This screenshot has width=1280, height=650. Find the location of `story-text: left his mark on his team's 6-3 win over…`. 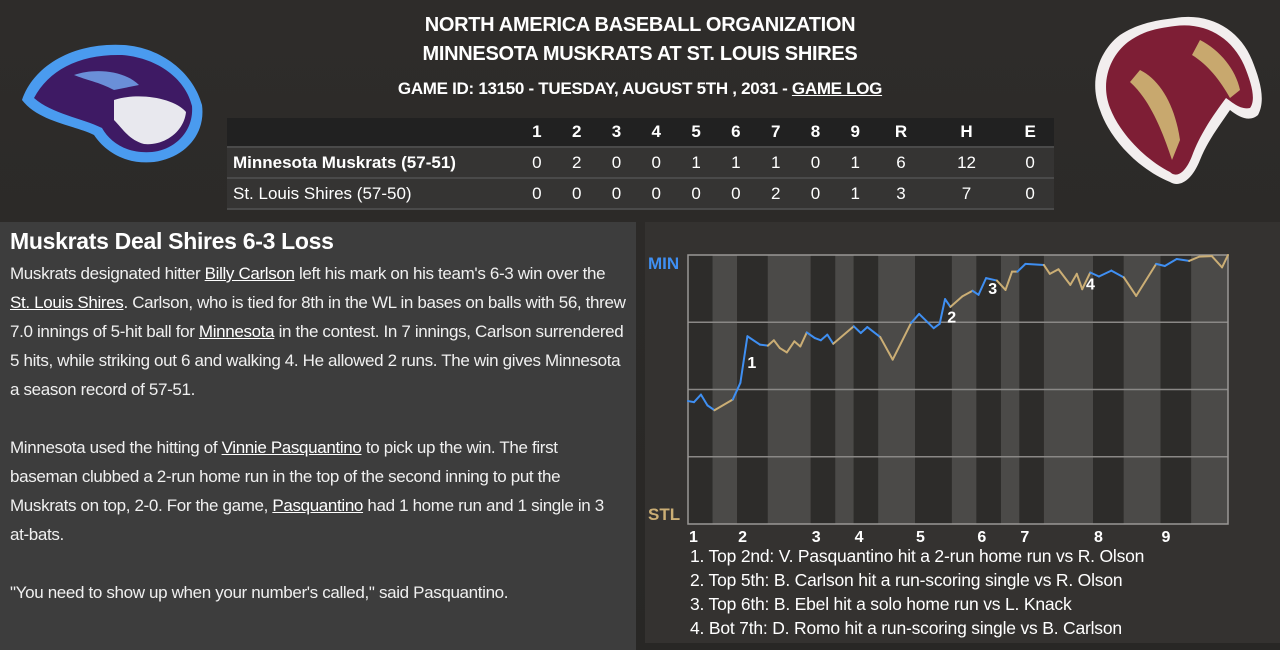

story-text: left his mark on his team's 6-3 win over… is located at coordinates (450, 273).